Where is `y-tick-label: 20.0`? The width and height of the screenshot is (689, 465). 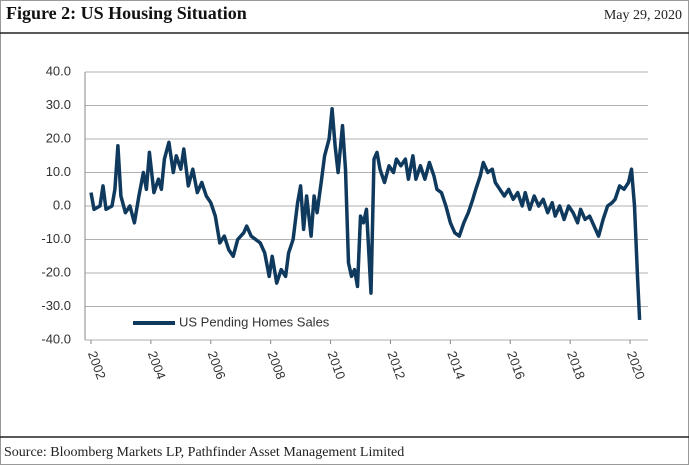
y-tick-label: 20.0 is located at coordinates (58, 137).